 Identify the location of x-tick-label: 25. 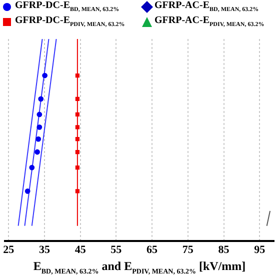
(9, 250).